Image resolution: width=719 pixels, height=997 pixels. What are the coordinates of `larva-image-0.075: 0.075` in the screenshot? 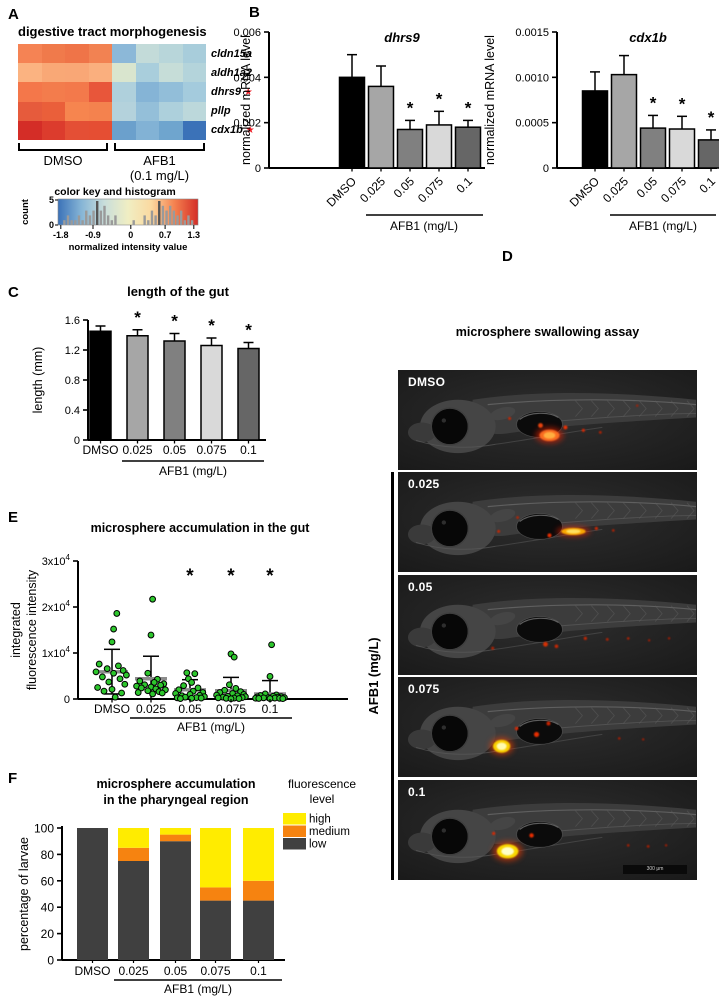 It's located at (547, 727).